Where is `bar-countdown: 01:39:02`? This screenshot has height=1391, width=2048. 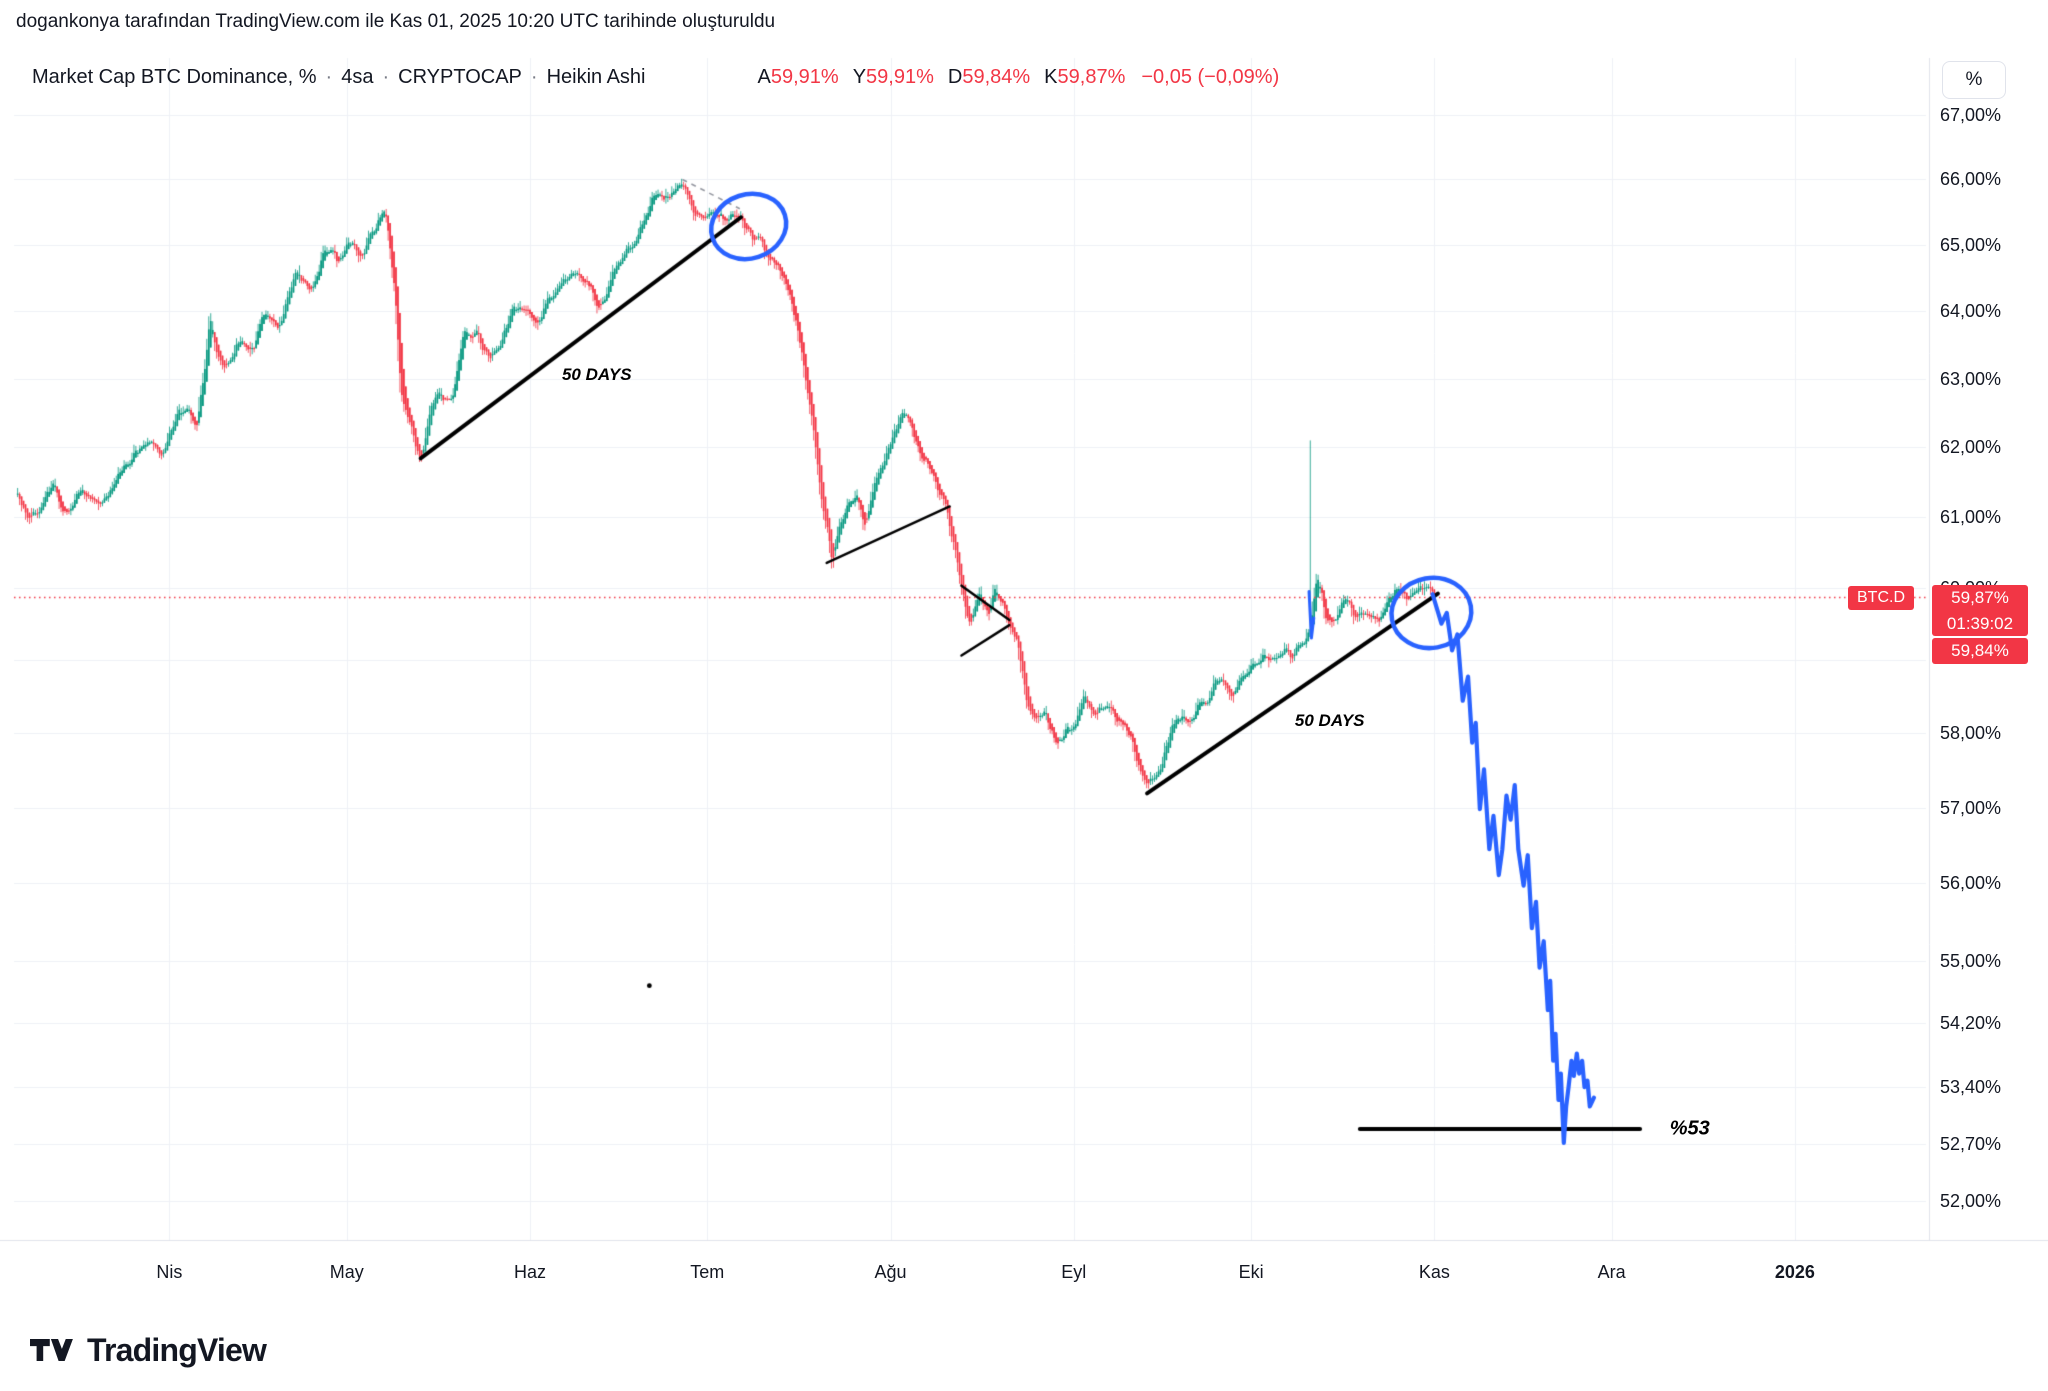 bar-countdown: 01:39:02 is located at coordinates (1980, 623).